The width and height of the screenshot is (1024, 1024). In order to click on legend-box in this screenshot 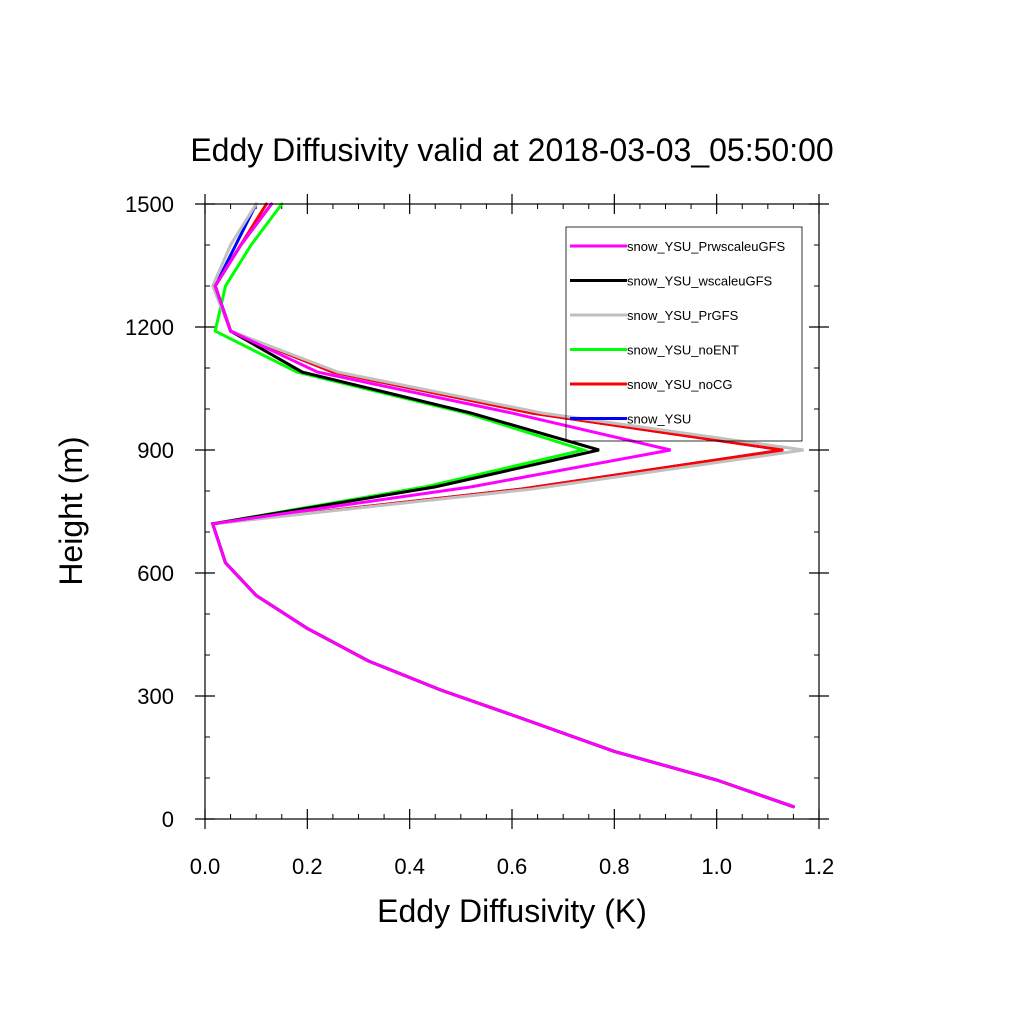, I will do `click(684, 334)`.